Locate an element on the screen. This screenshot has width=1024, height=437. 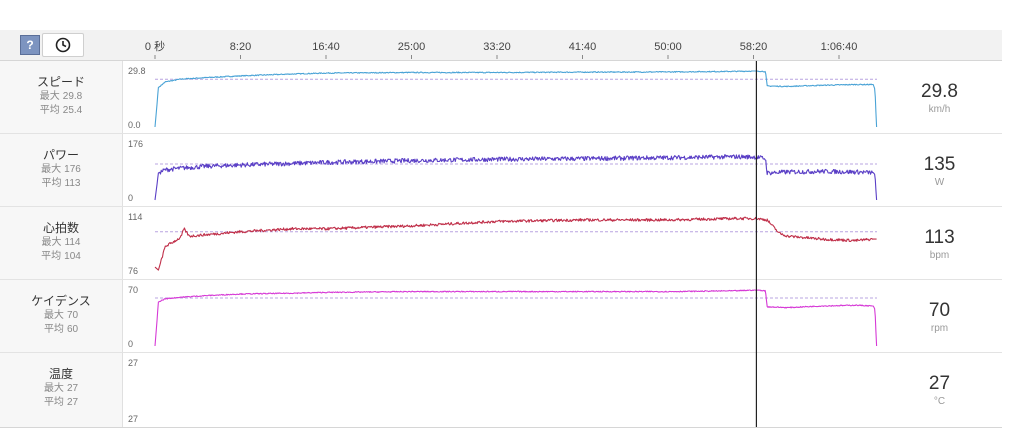
metric-current-panel: 29.8 km/h is located at coordinates (939, 97).